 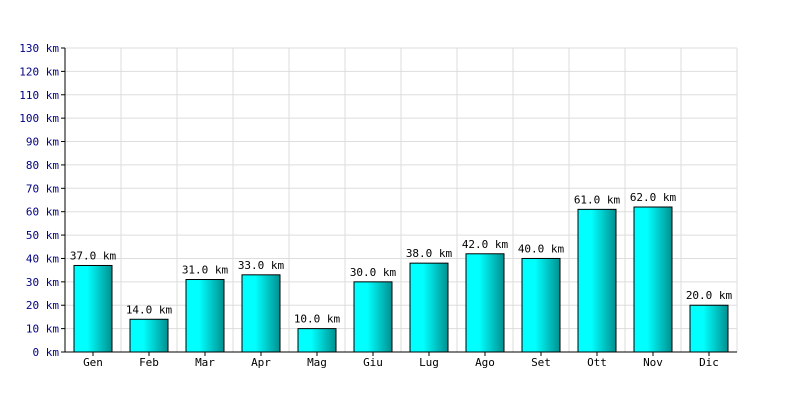 What do you see at coordinates (317, 340) in the screenshot?
I see `bar-mag` at bounding box center [317, 340].